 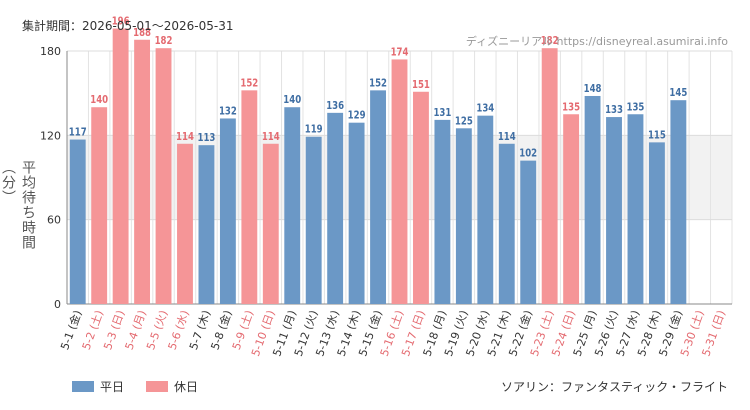 I want to click on legend-item-holiday: 休日, so click(x=172, y=386).